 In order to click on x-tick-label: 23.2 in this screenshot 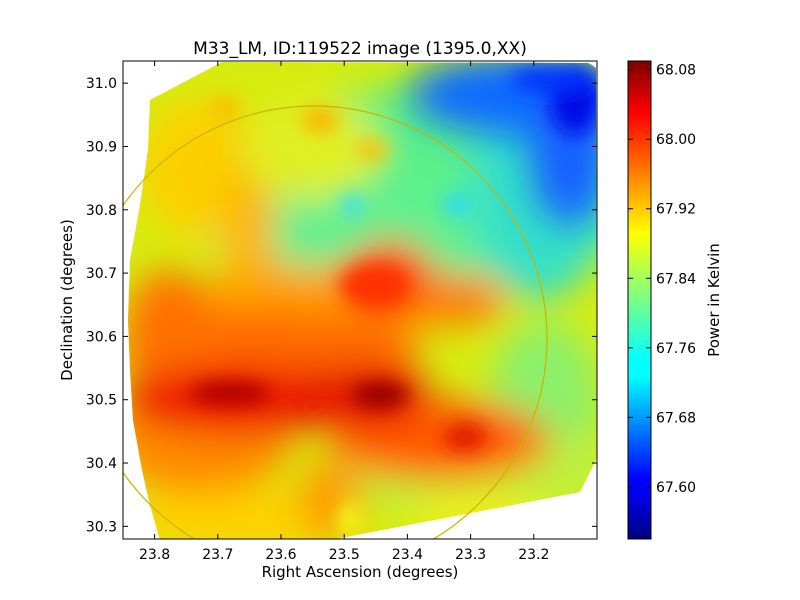, I will do `click(533, 555)`.